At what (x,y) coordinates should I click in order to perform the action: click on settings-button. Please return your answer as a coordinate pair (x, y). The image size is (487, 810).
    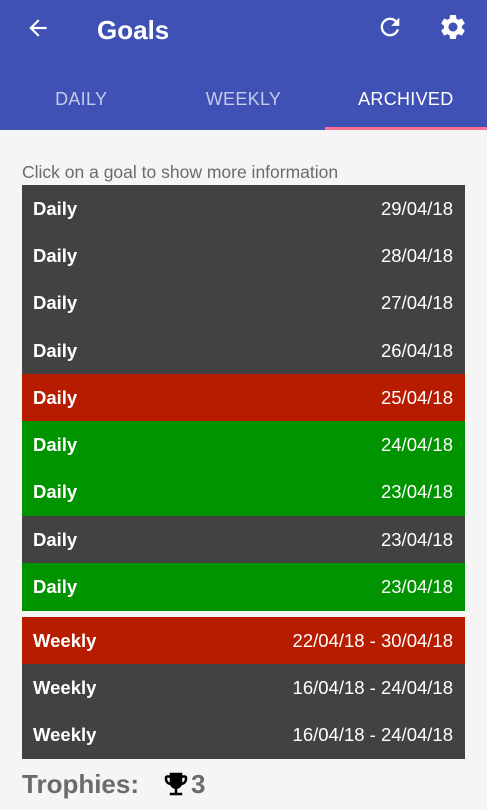
    Looking at the image, I should click on (453, 29).